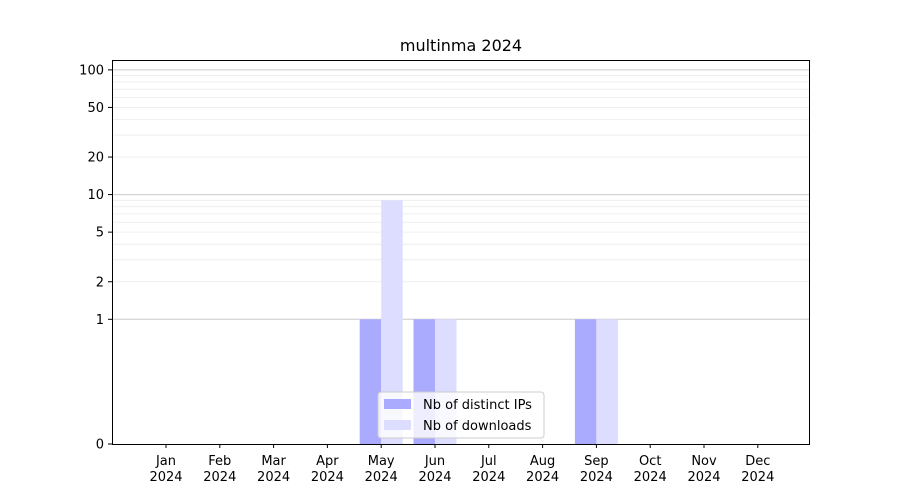  Describe the element at coordinates (95, 158) in the screenshot. I see `y-tick-label: 20` at that location.